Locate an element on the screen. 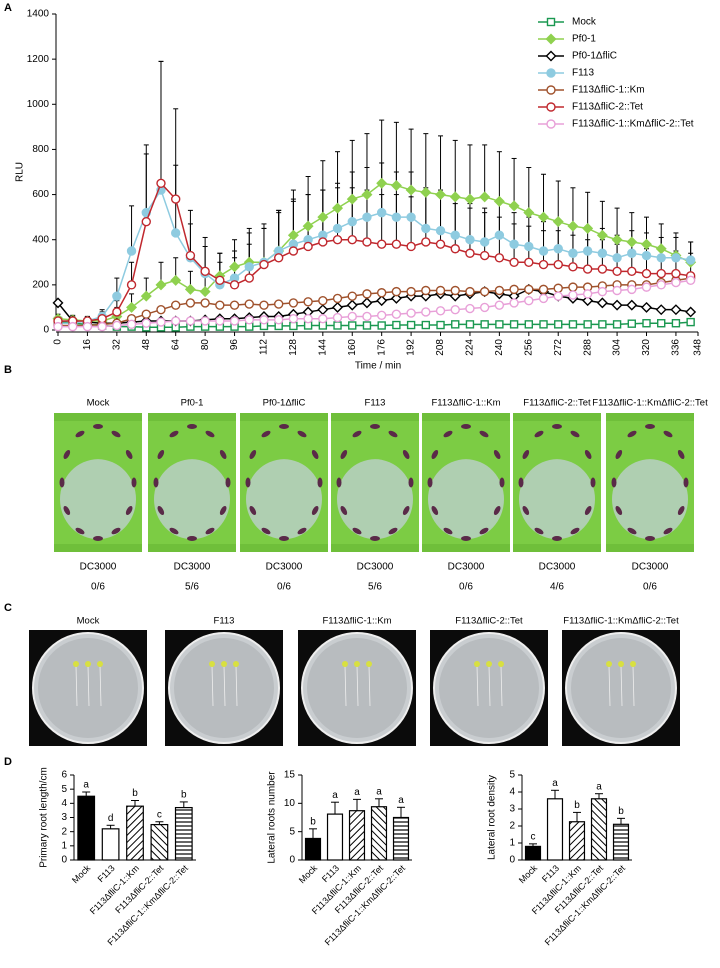  plate-inner is located at coordinates (88, 688).